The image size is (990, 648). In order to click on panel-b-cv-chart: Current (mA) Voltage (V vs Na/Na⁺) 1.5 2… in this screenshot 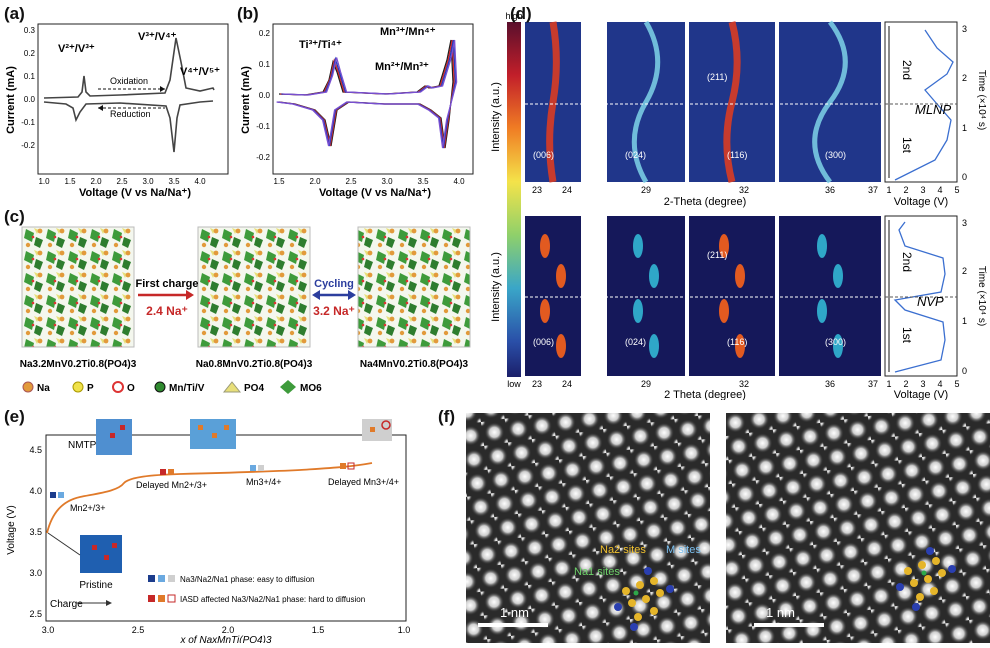, I will do `click(357, 111)`.